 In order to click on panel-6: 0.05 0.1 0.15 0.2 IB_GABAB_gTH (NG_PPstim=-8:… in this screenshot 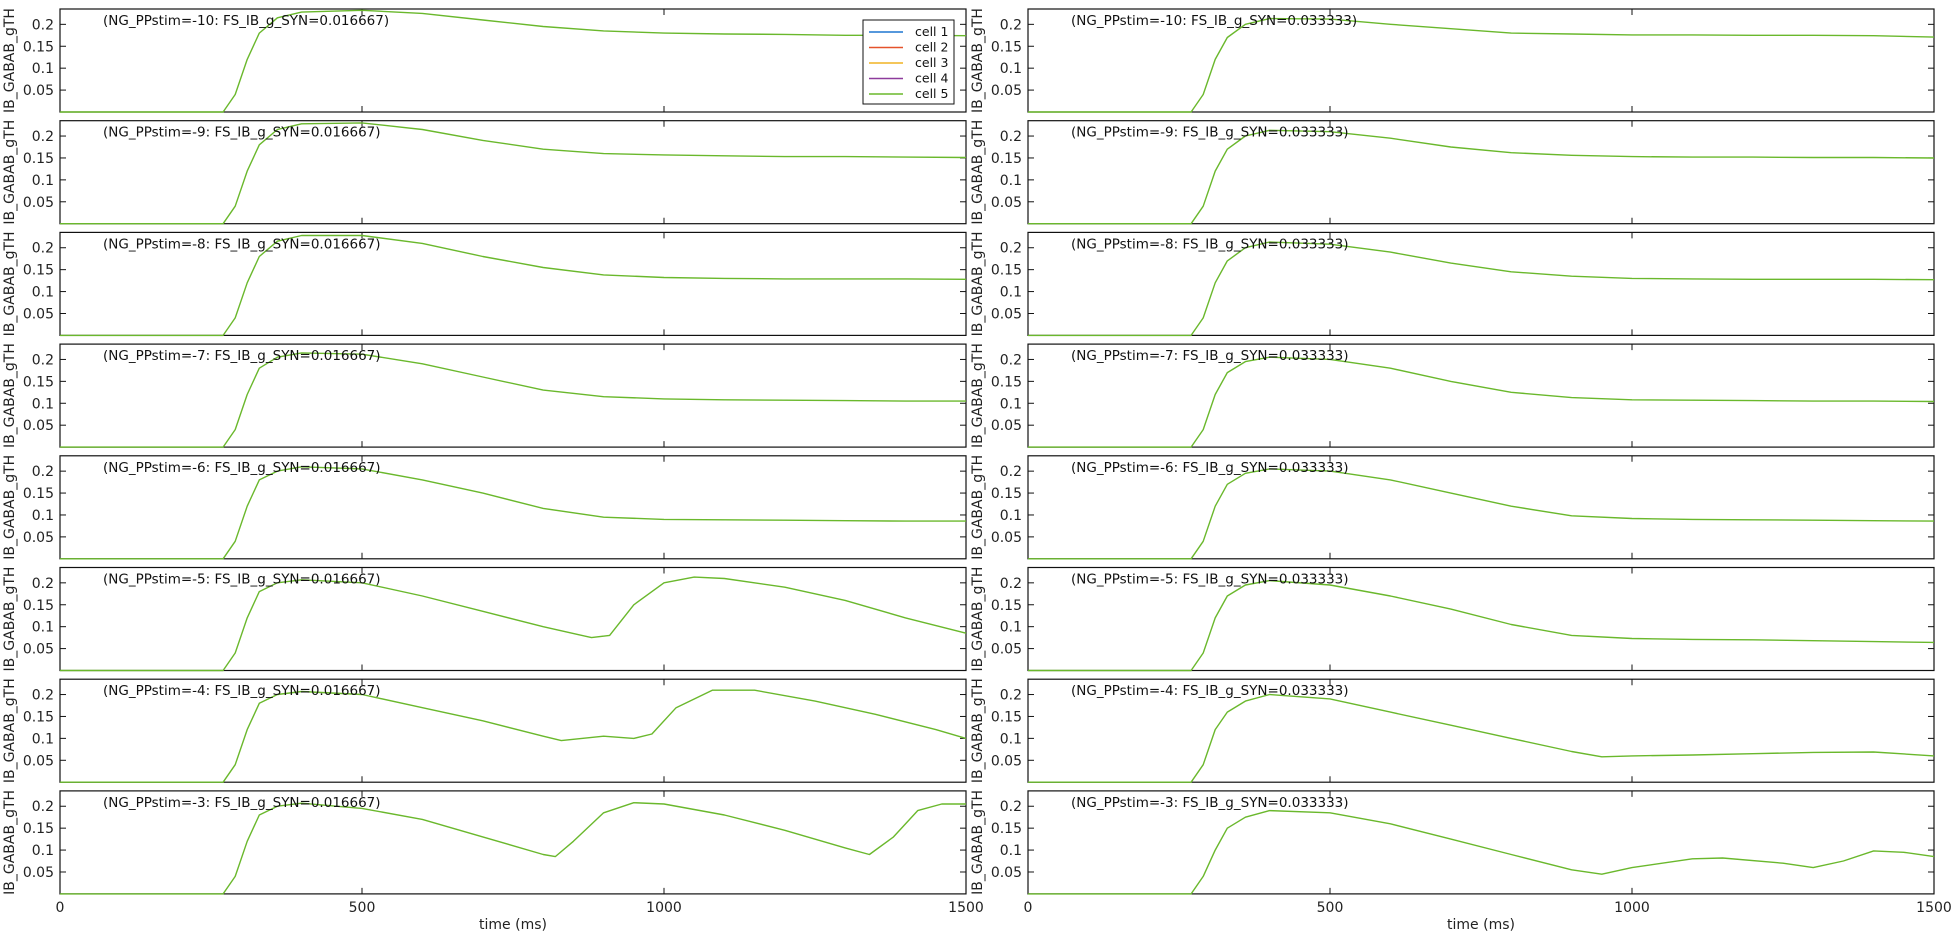, I will do `click(1452, 284)`.